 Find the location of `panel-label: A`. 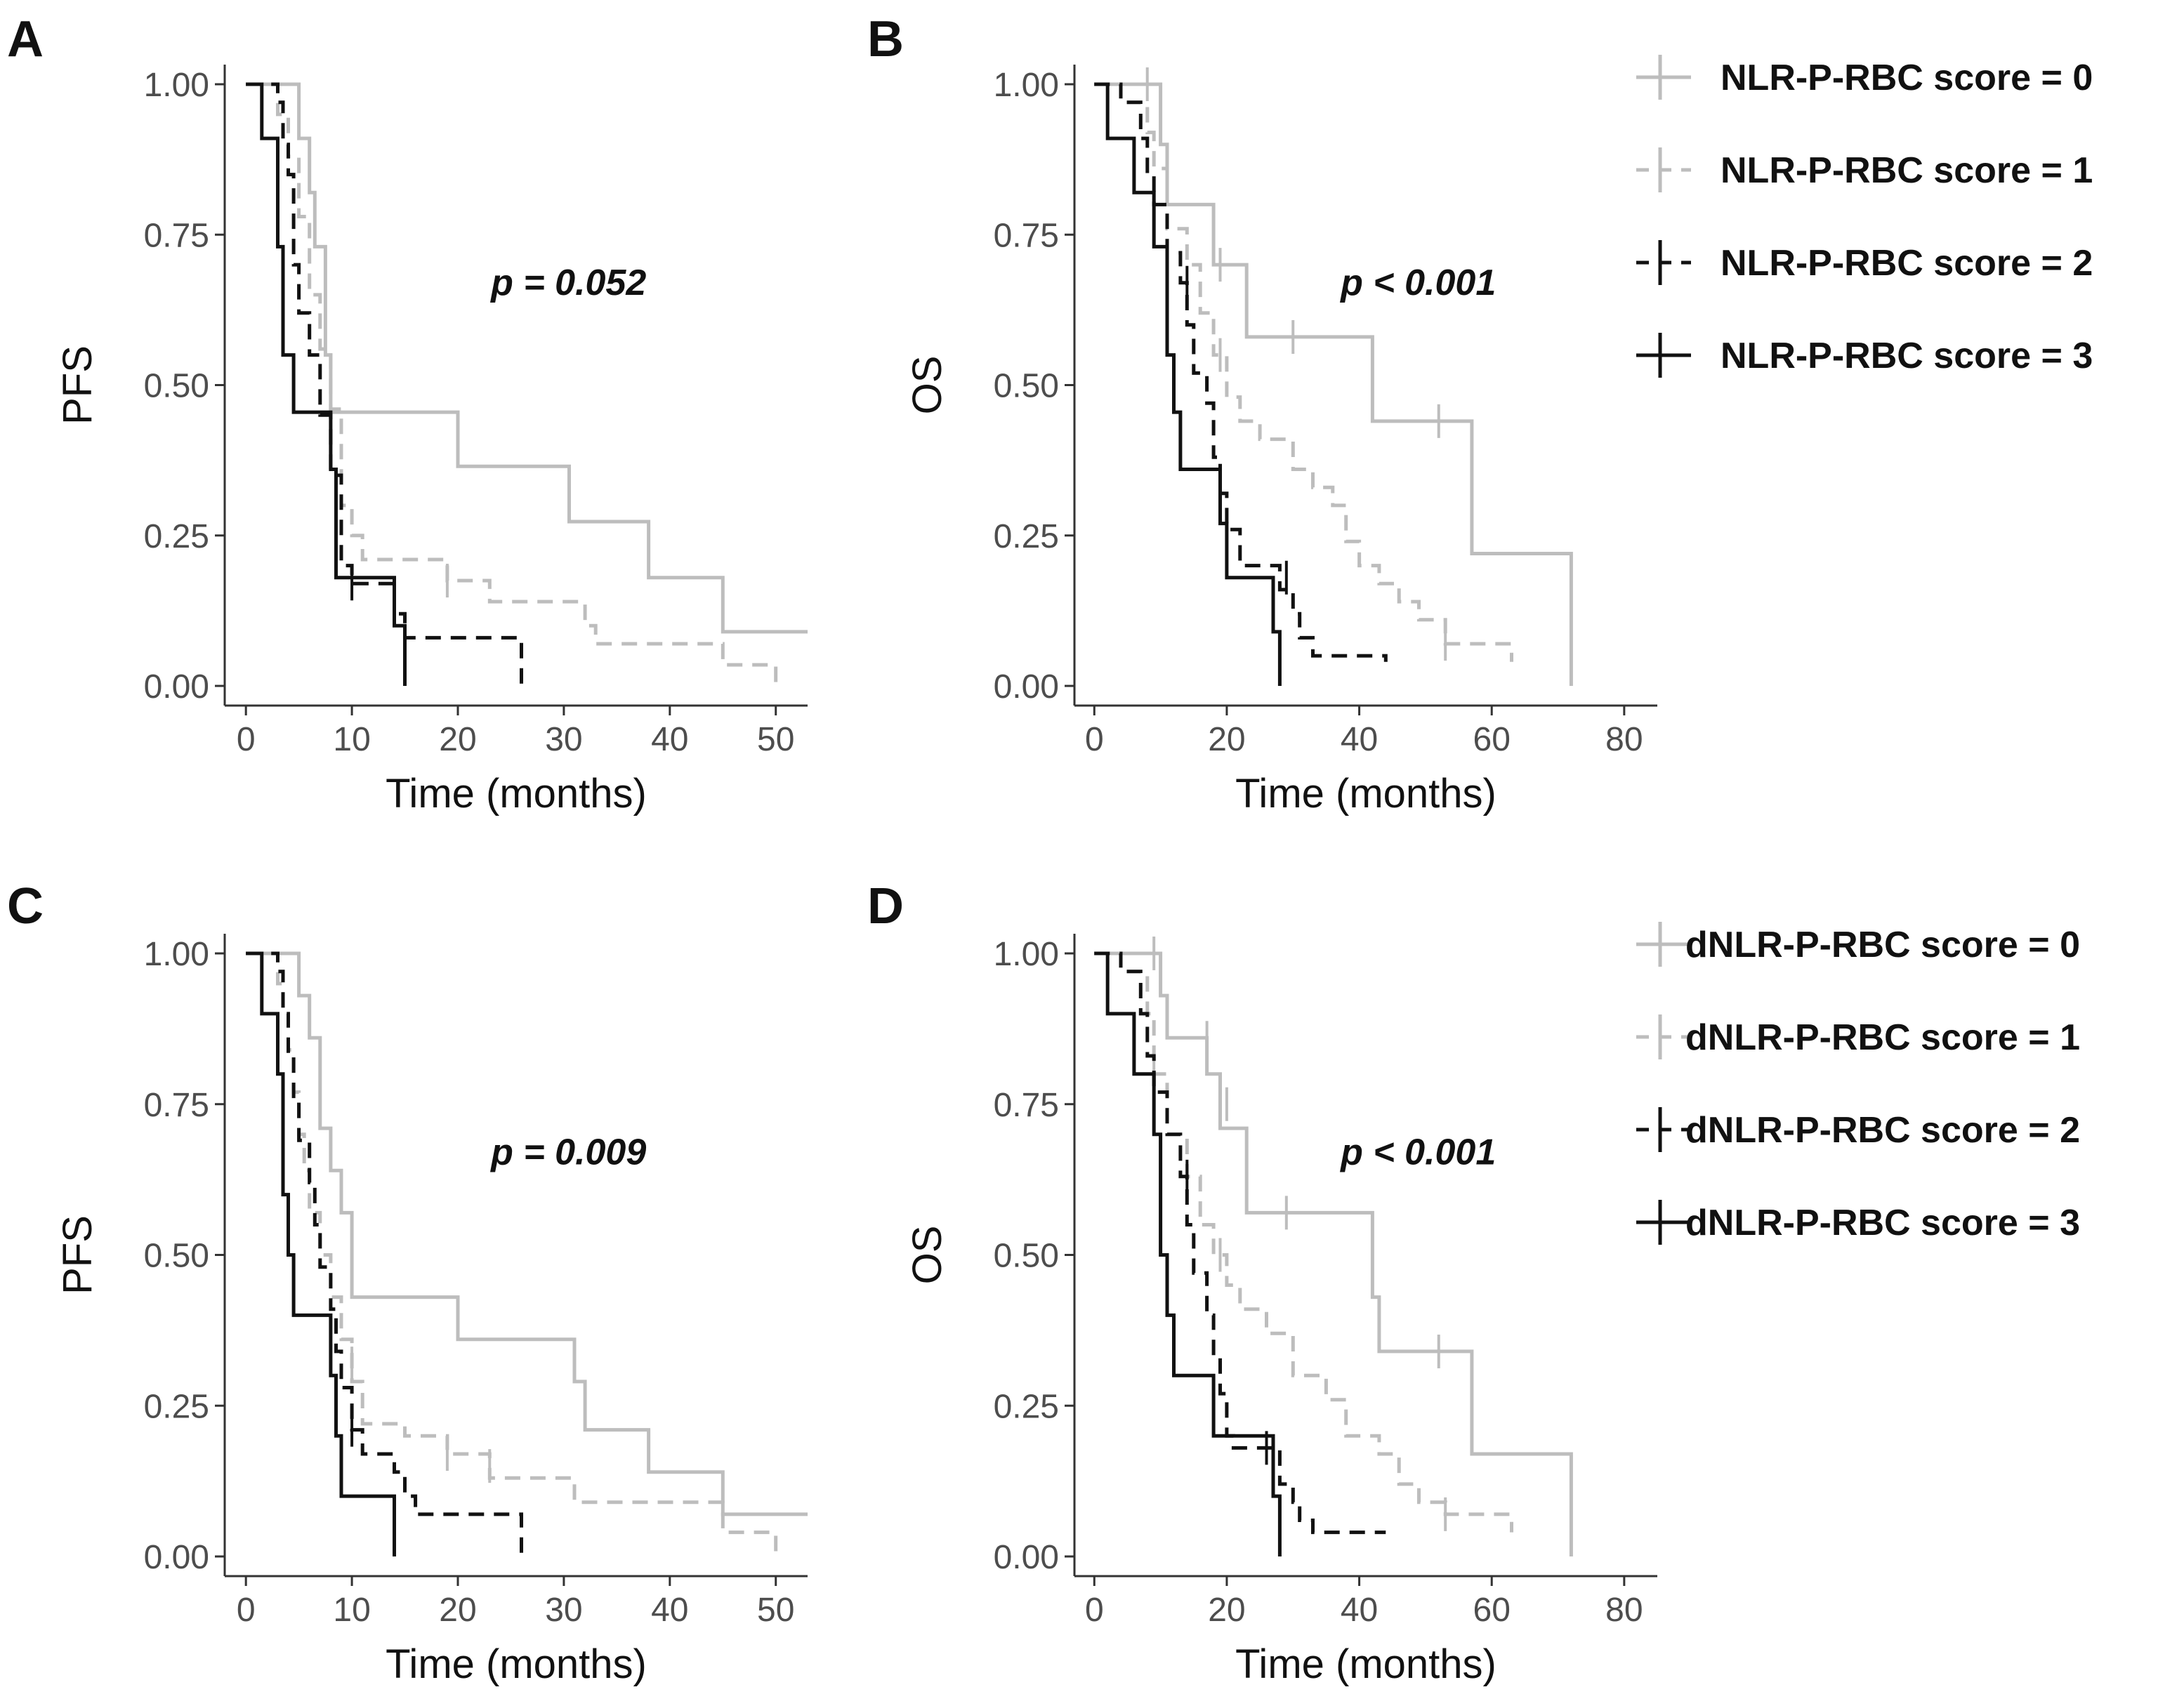

panel-label: A is located at coordinates (26, 39).